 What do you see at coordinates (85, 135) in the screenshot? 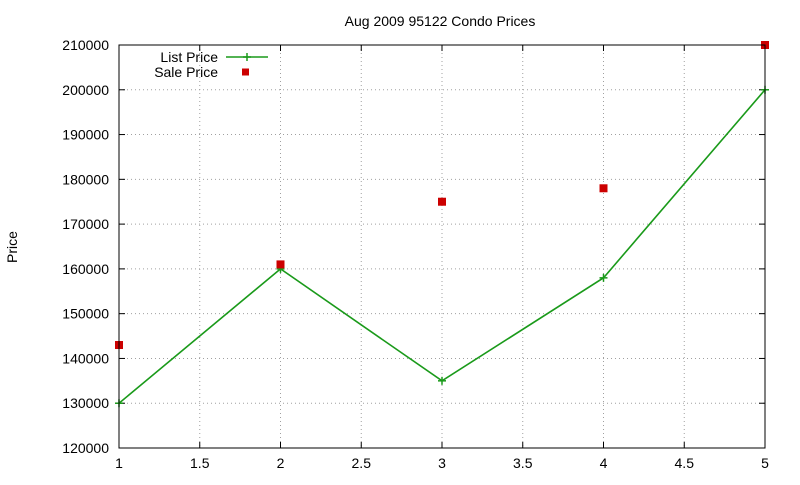
I see `y-tick-label: 190000` at bounding box center [85, 135].